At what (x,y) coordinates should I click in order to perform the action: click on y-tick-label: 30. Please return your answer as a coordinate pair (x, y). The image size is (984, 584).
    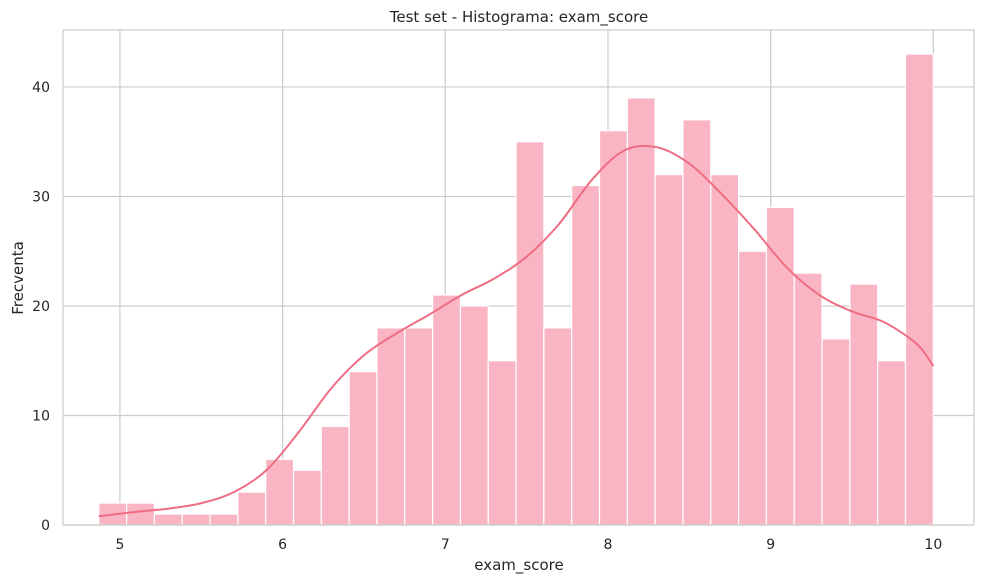
    Looking at the image, I should click on (41, 197).